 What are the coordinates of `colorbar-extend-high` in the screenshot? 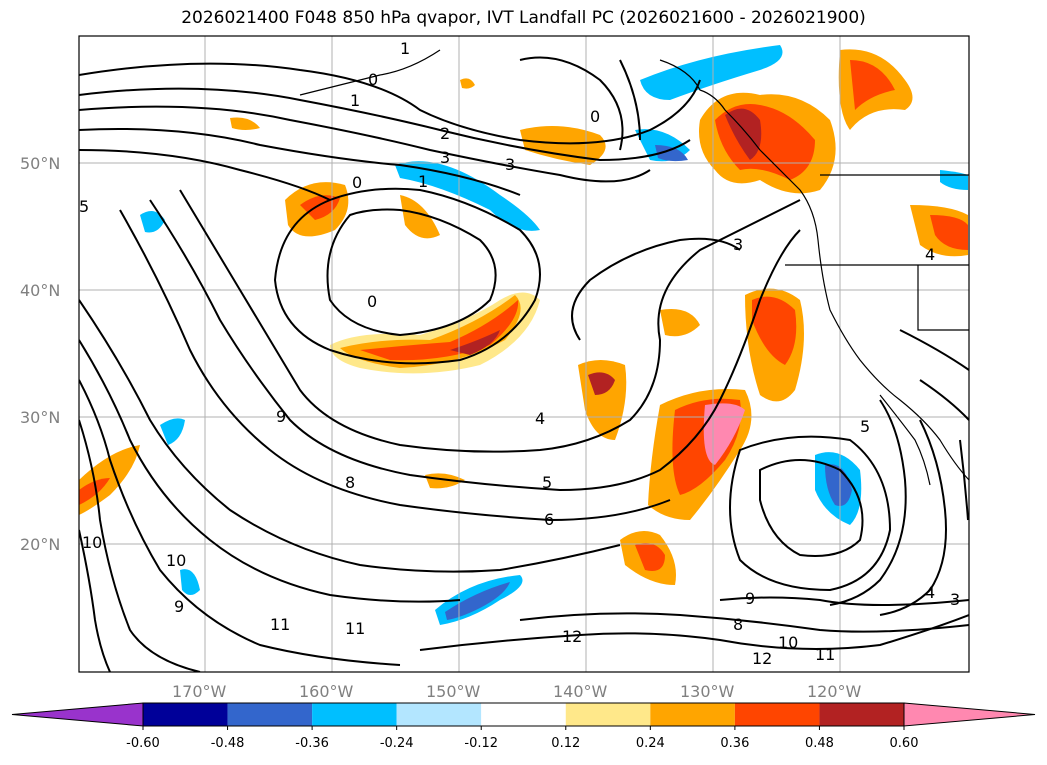 It's located at (969, 714).